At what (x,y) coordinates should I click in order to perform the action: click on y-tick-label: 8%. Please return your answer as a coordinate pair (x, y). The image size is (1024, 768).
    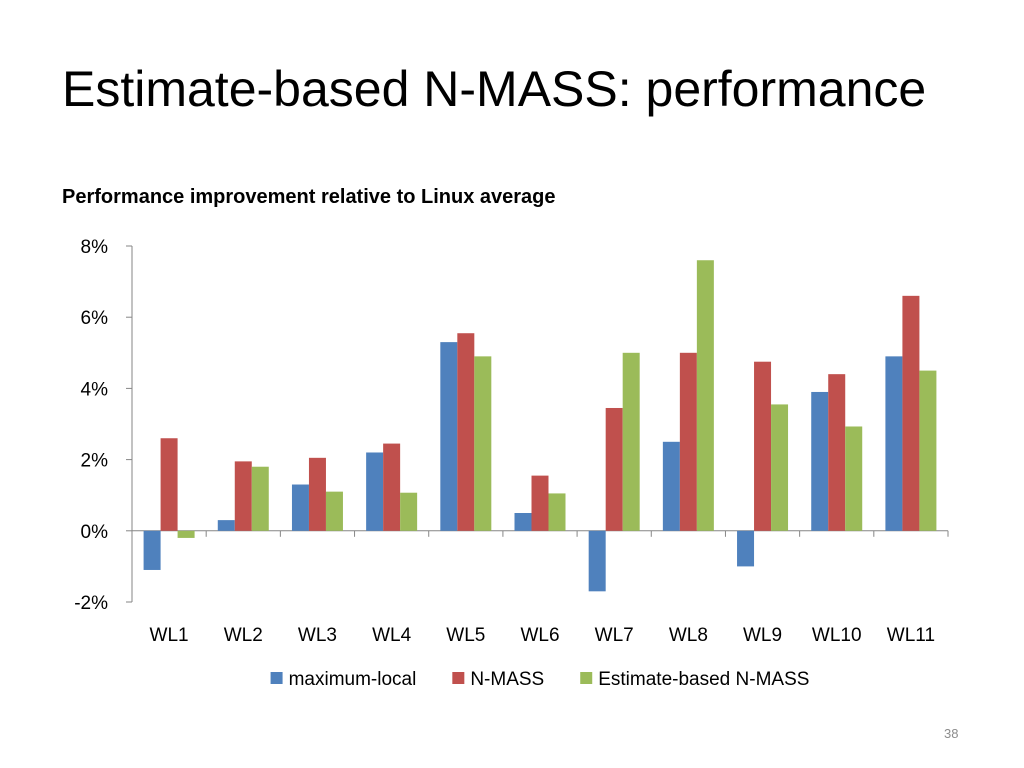
    Looking at the image, I should click on (95, 247).